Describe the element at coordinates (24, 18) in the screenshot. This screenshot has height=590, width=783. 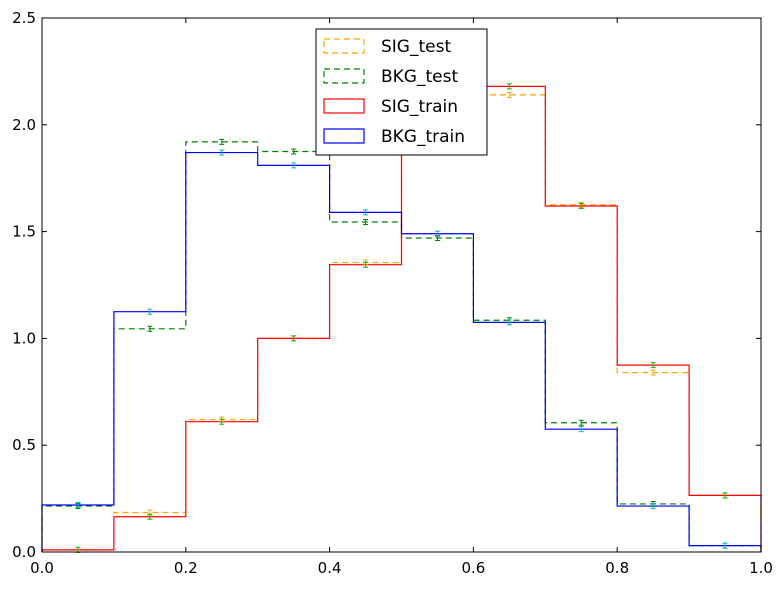
I see `y-tick-label: 2.5` at that location.